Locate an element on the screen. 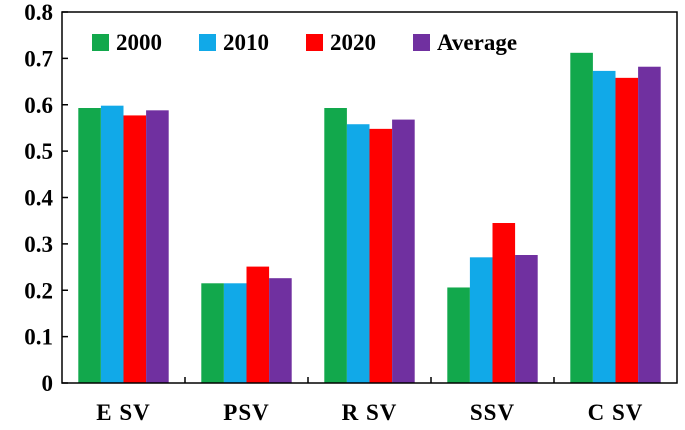 This screenshot has width=685, height=430. bar-rsv-2000 is located at coordinates (335, 245).